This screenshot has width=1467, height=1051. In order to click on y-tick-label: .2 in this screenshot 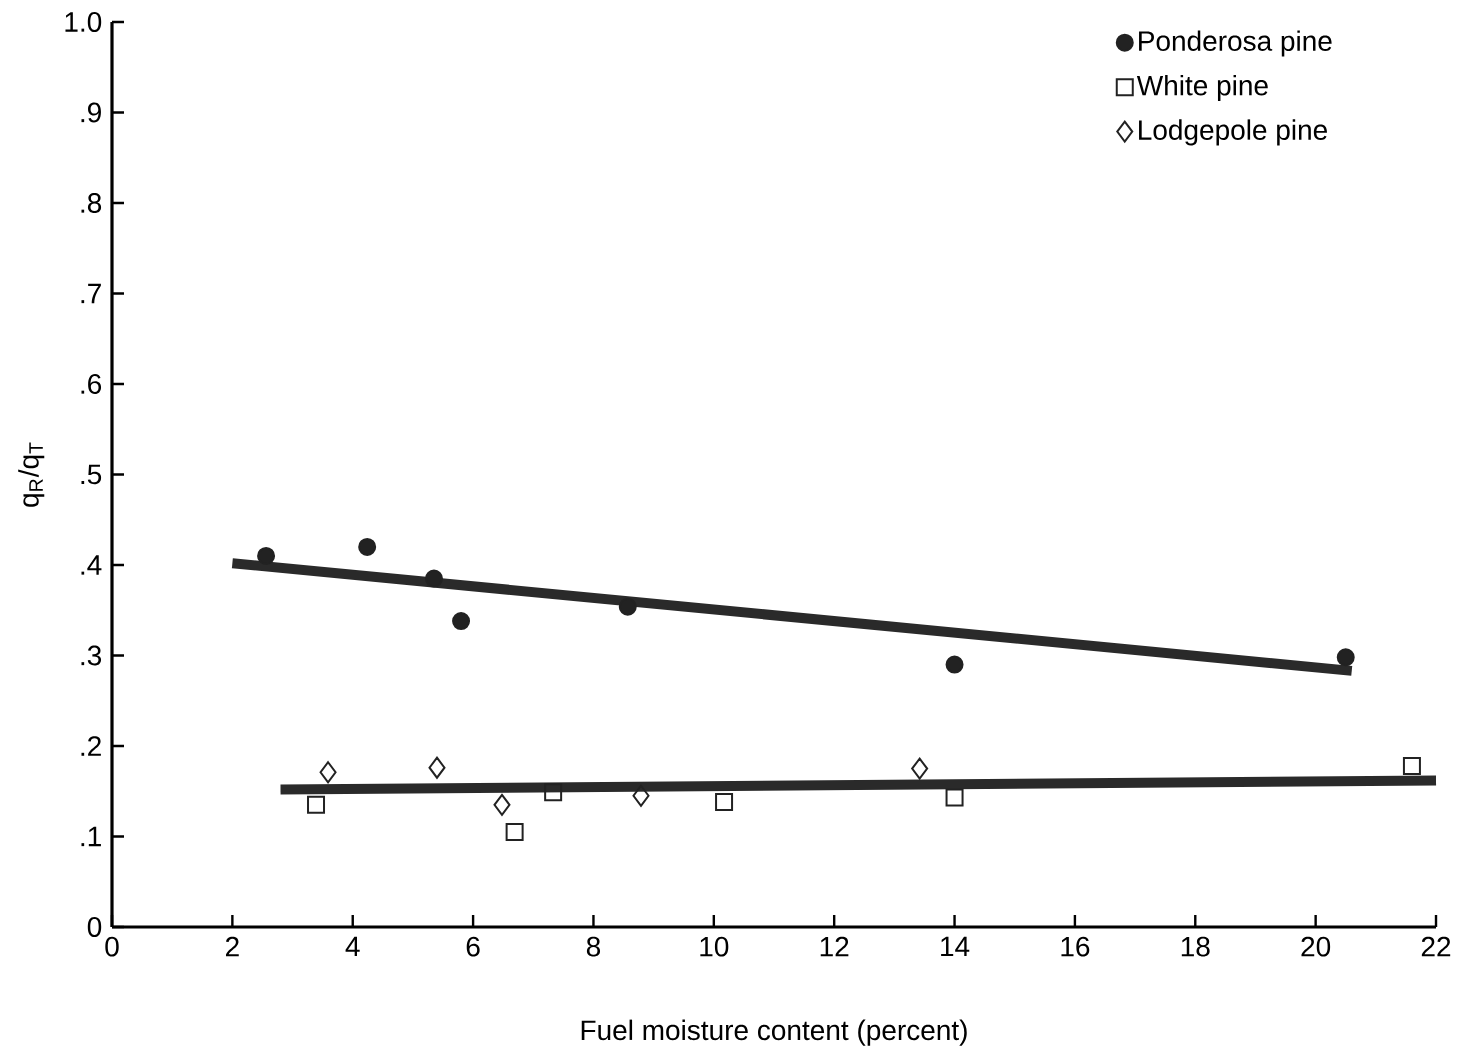, I will do `click(91, 746)`.